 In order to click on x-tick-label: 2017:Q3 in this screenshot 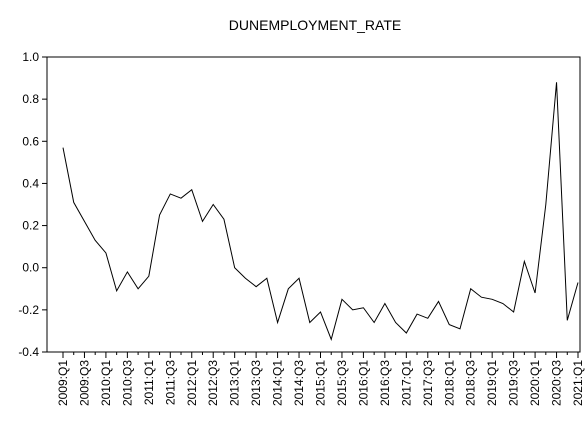, I will do `click(428, 383)`.